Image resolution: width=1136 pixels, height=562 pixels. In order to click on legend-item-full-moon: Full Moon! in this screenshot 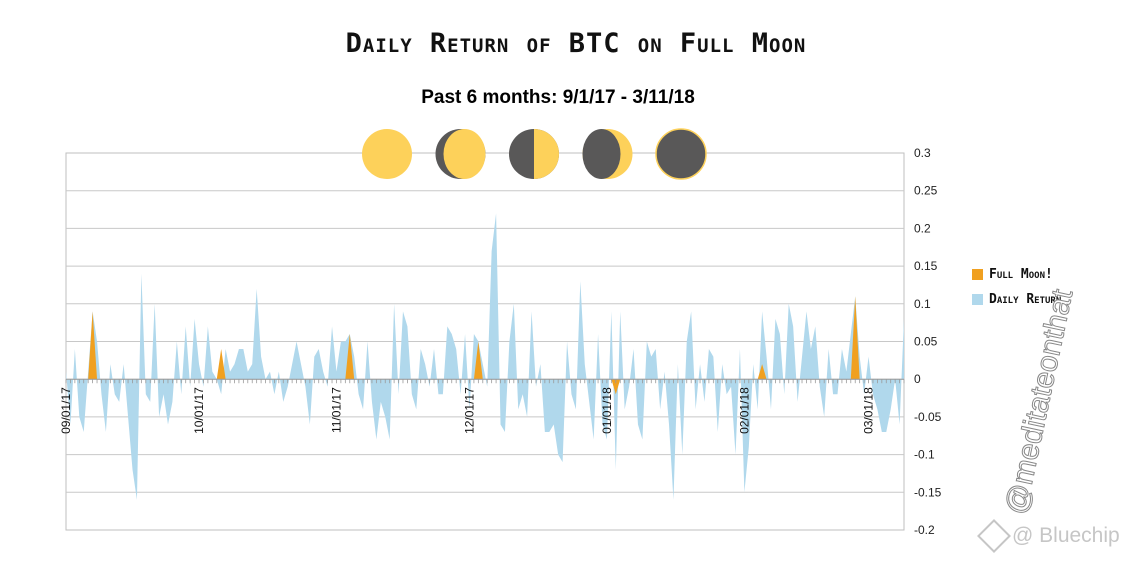, I will do `click(1016, 274)`.